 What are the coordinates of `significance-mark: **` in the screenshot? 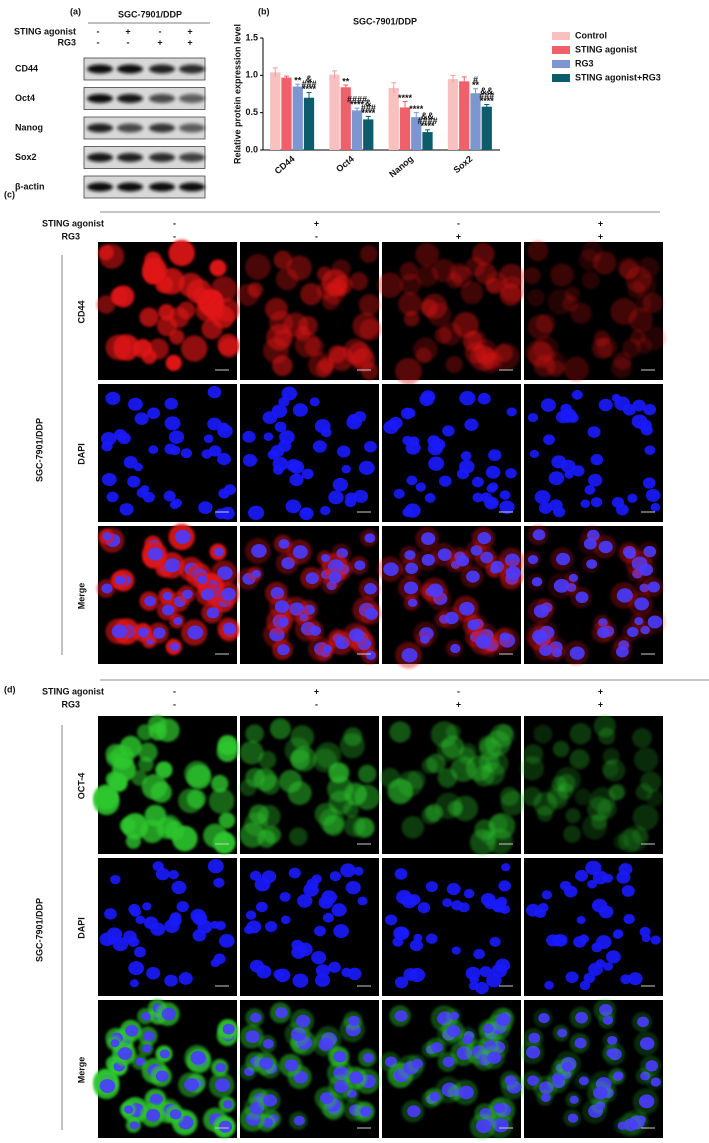 It's located at (476, 85).